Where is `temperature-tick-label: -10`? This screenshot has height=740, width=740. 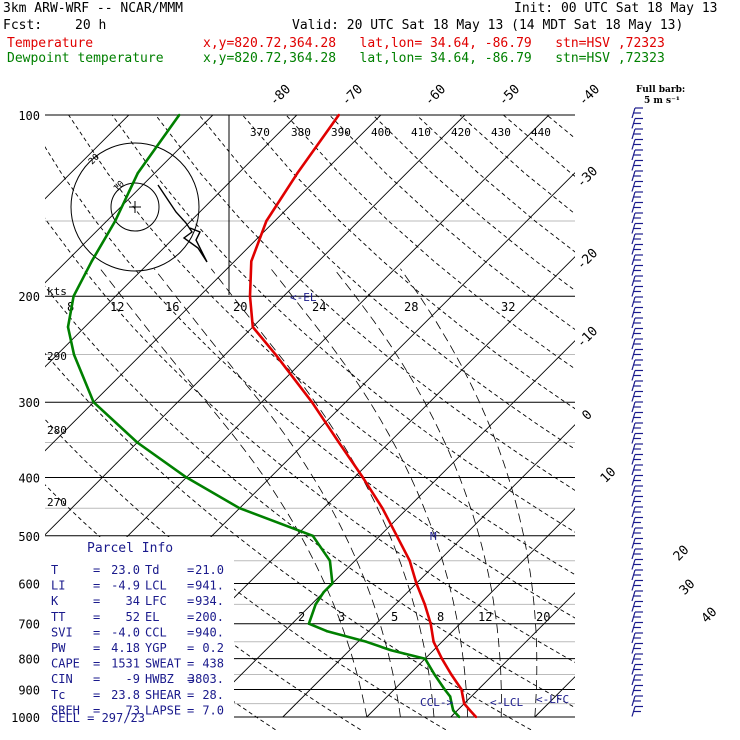
temperature-tick-label: -10 is located at coordinates (587, 337).